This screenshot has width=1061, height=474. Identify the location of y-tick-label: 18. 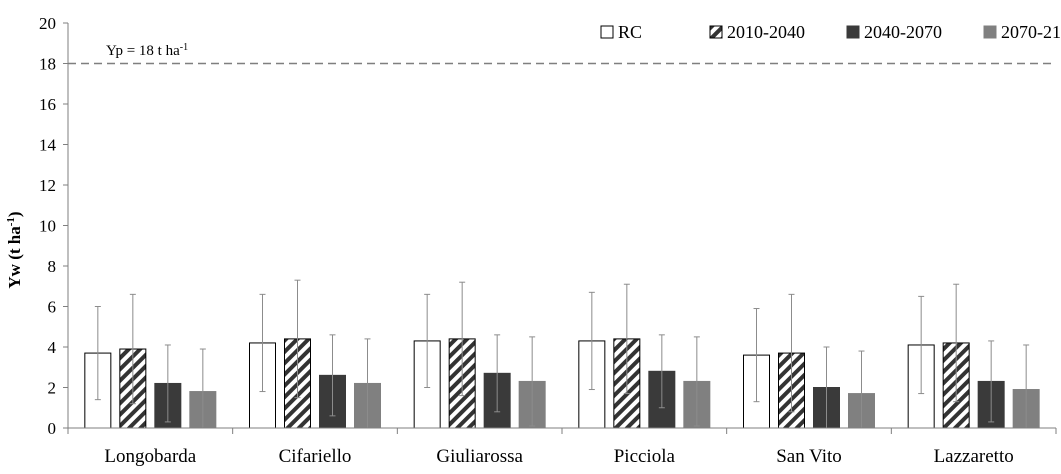
(47, 64).